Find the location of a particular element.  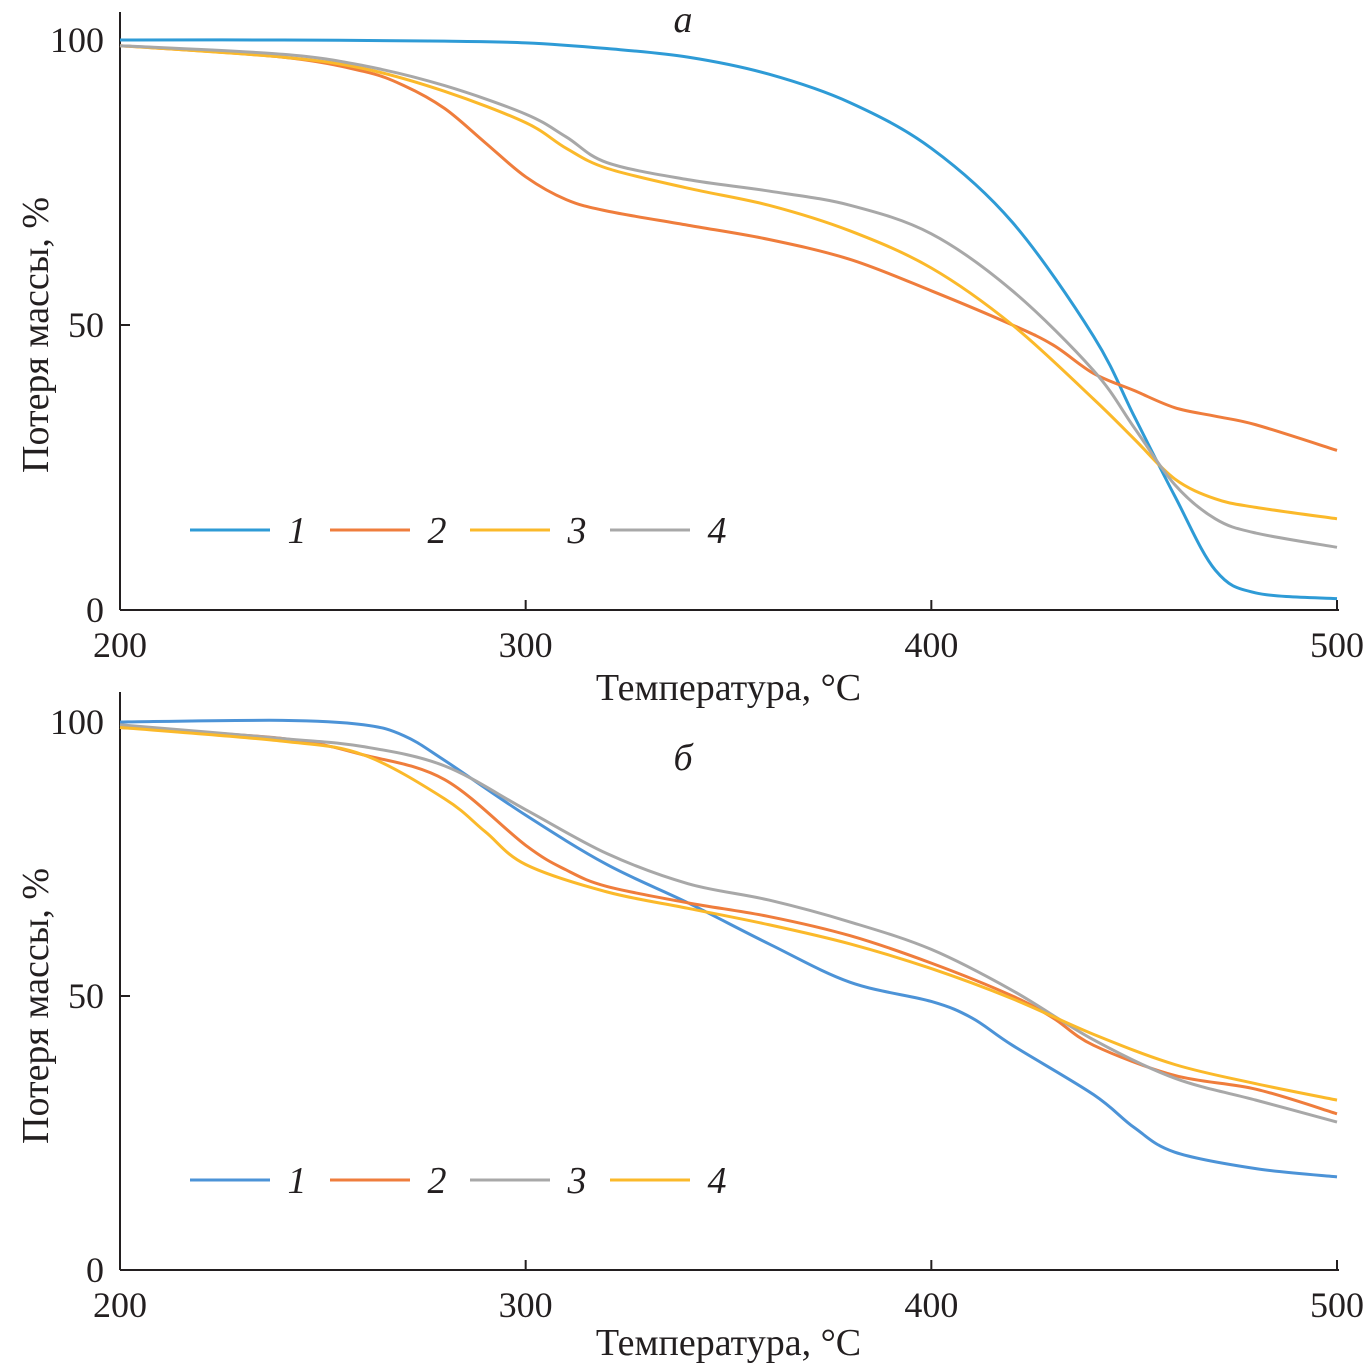

panel-label: а is located at coordinates (683, 20).